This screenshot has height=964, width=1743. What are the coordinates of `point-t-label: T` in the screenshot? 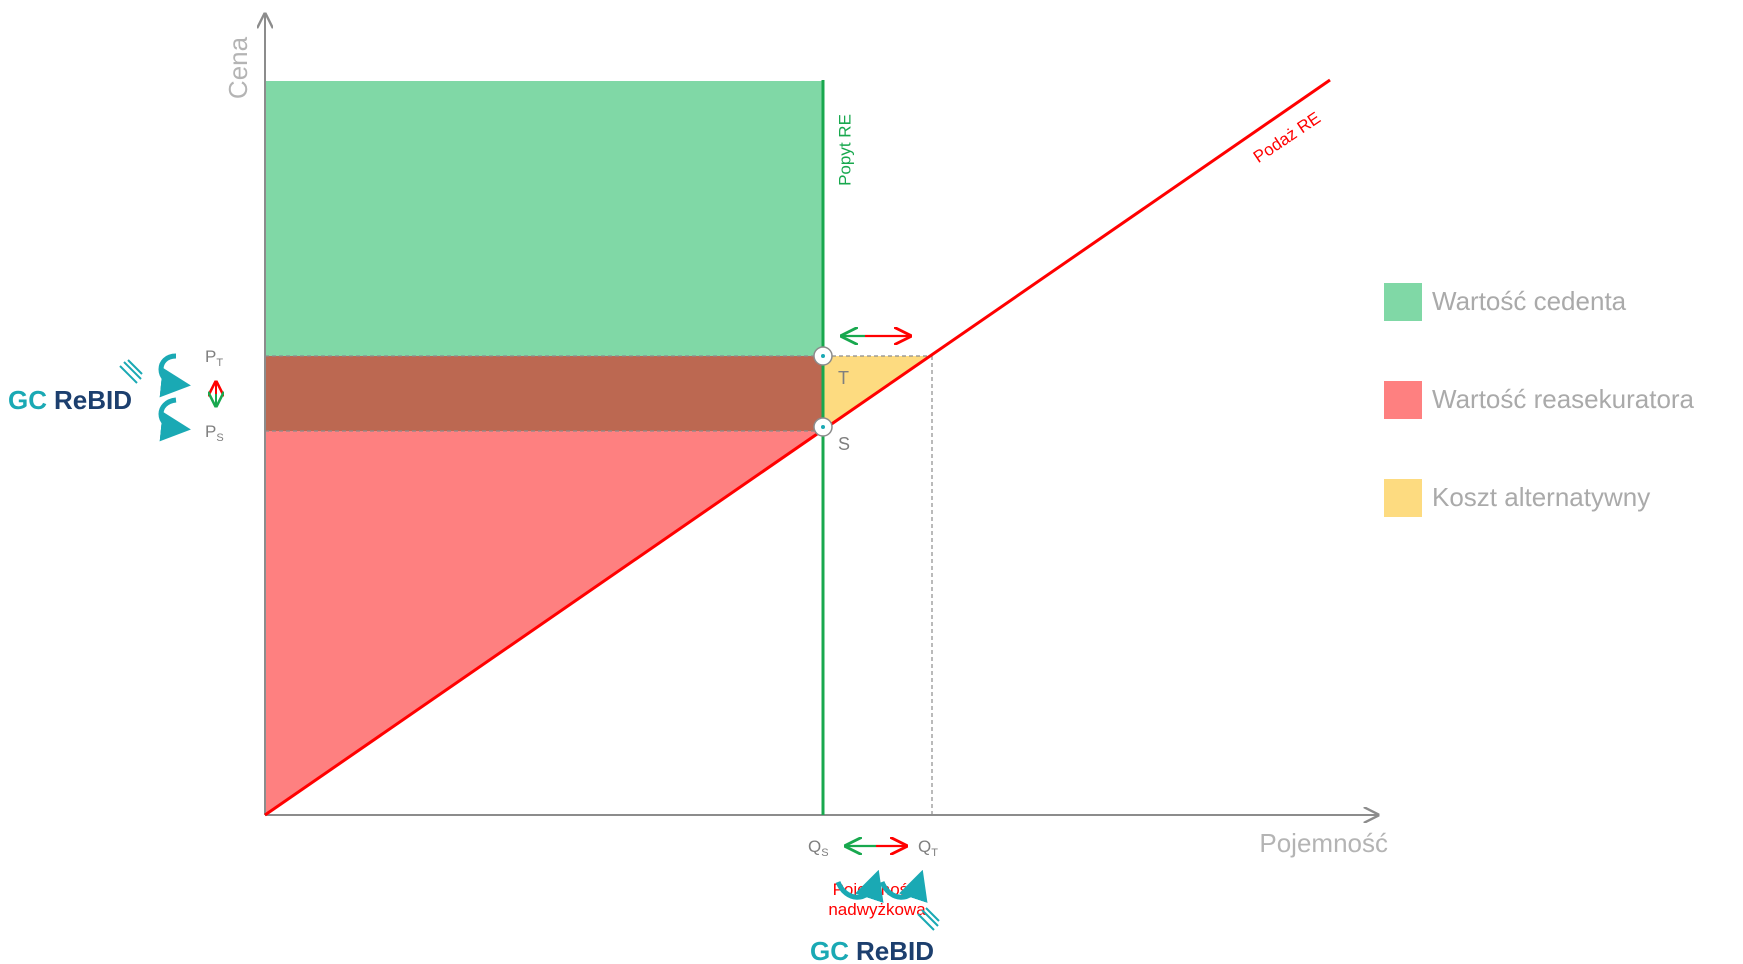 It's located at (843, 378).